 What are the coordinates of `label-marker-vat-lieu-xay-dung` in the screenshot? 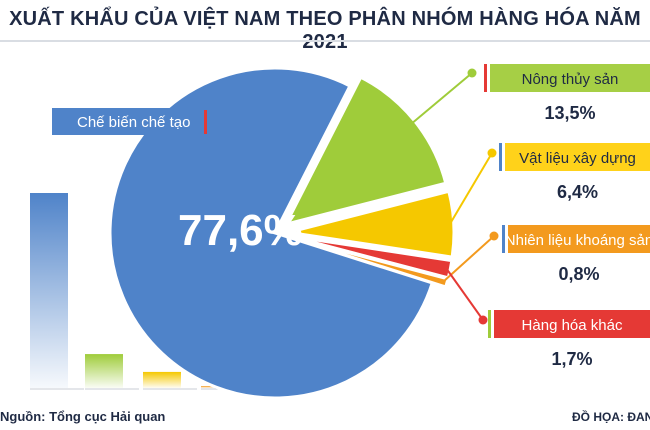 It's located at (500, 157).